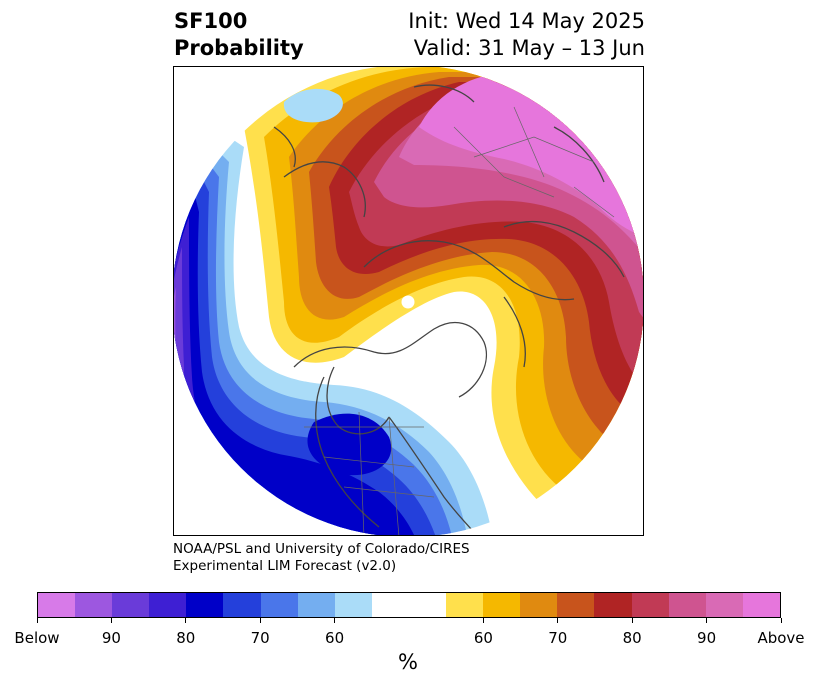 The height and width of the screenshot is (686, 819). I want to click on colorbar-tick-label: Below, so click(37, 638).